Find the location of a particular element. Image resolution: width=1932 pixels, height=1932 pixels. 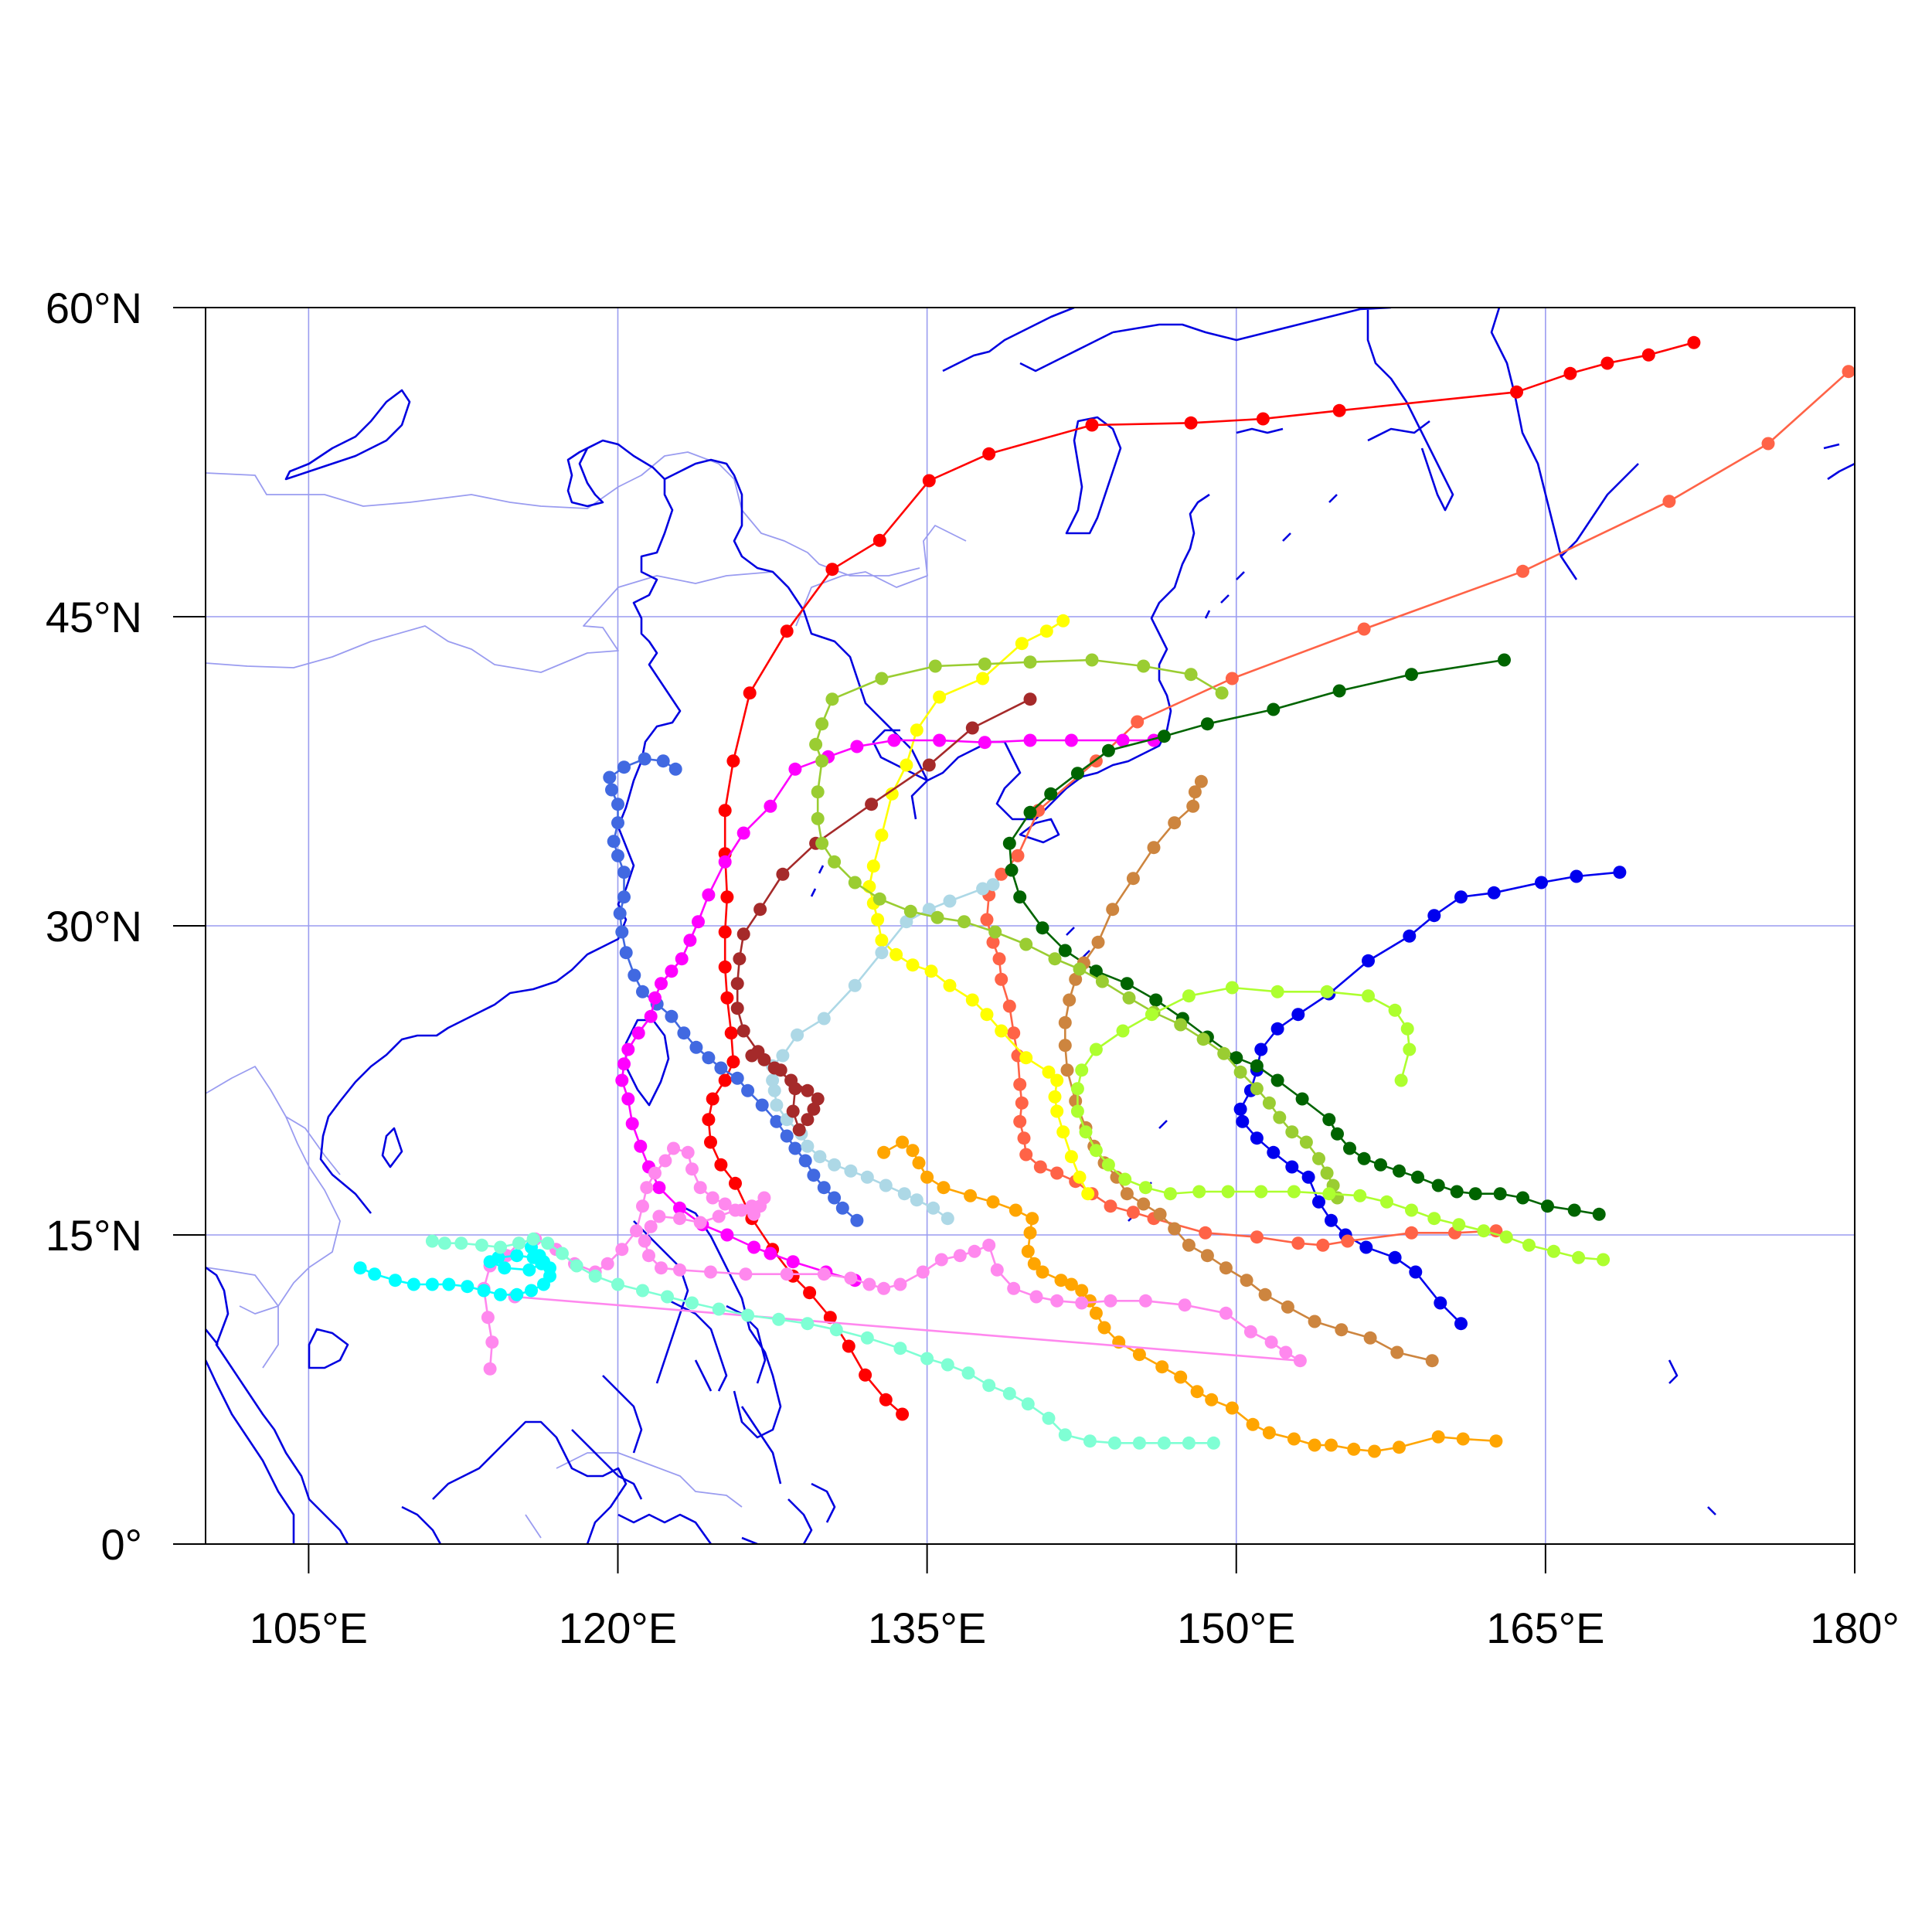

lon-tick-label: 135°E is located at coordinates (927, 1628).